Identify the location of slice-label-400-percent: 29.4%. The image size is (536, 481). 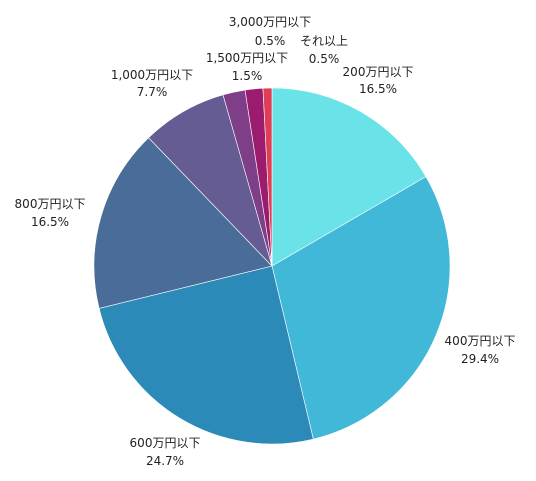
(480, 359).